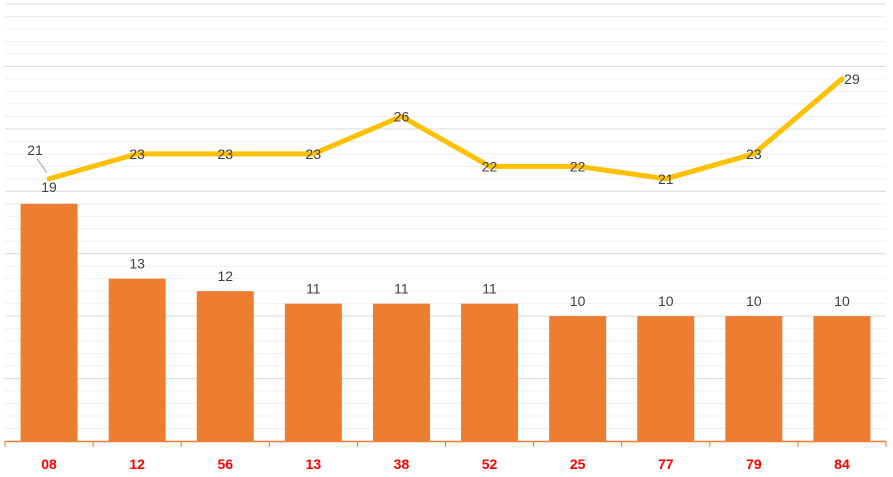  I want to click on bar-value-label: 12, so click(225, 276).